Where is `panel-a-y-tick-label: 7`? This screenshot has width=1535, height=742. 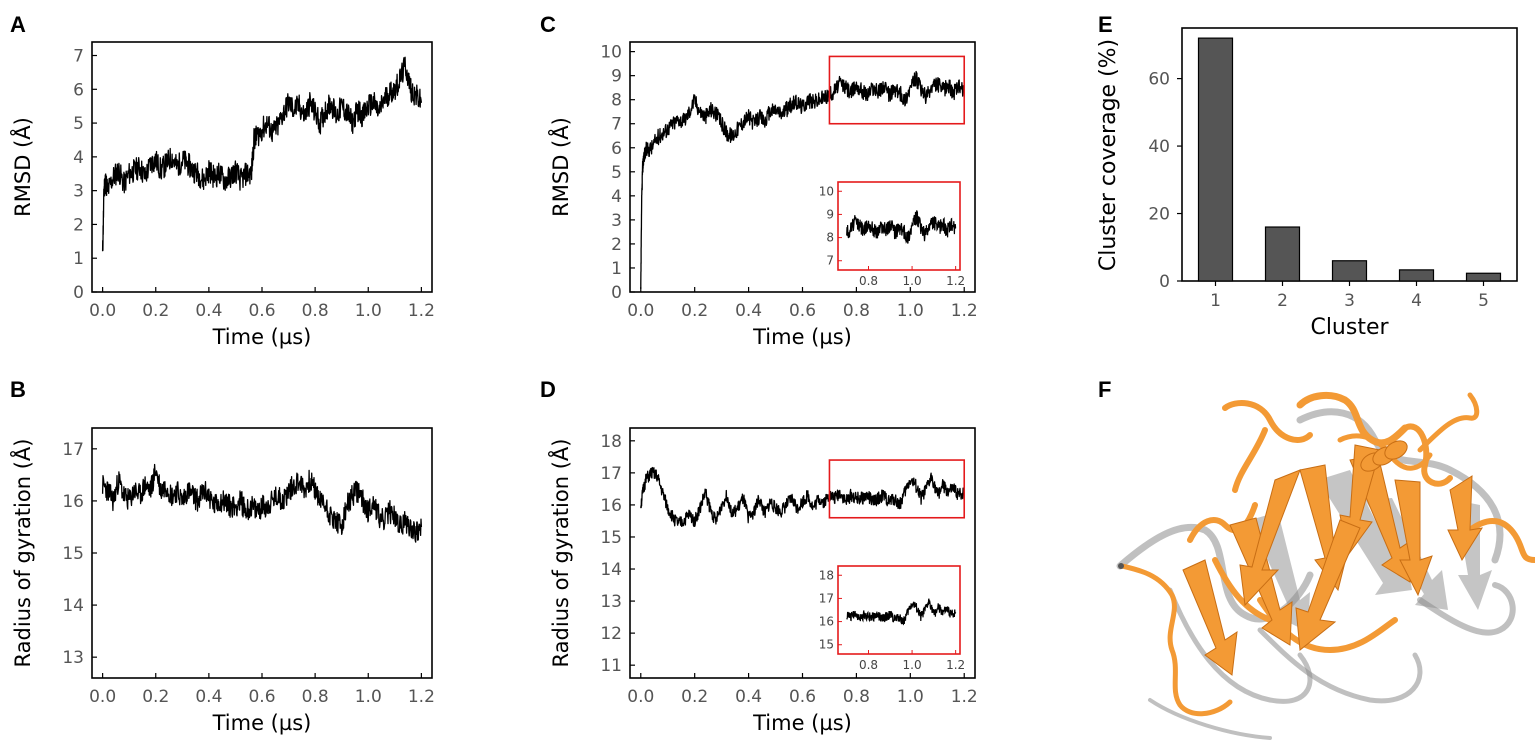 panel-a-y-tick-label: 7 is located at coordinates (78, 57).